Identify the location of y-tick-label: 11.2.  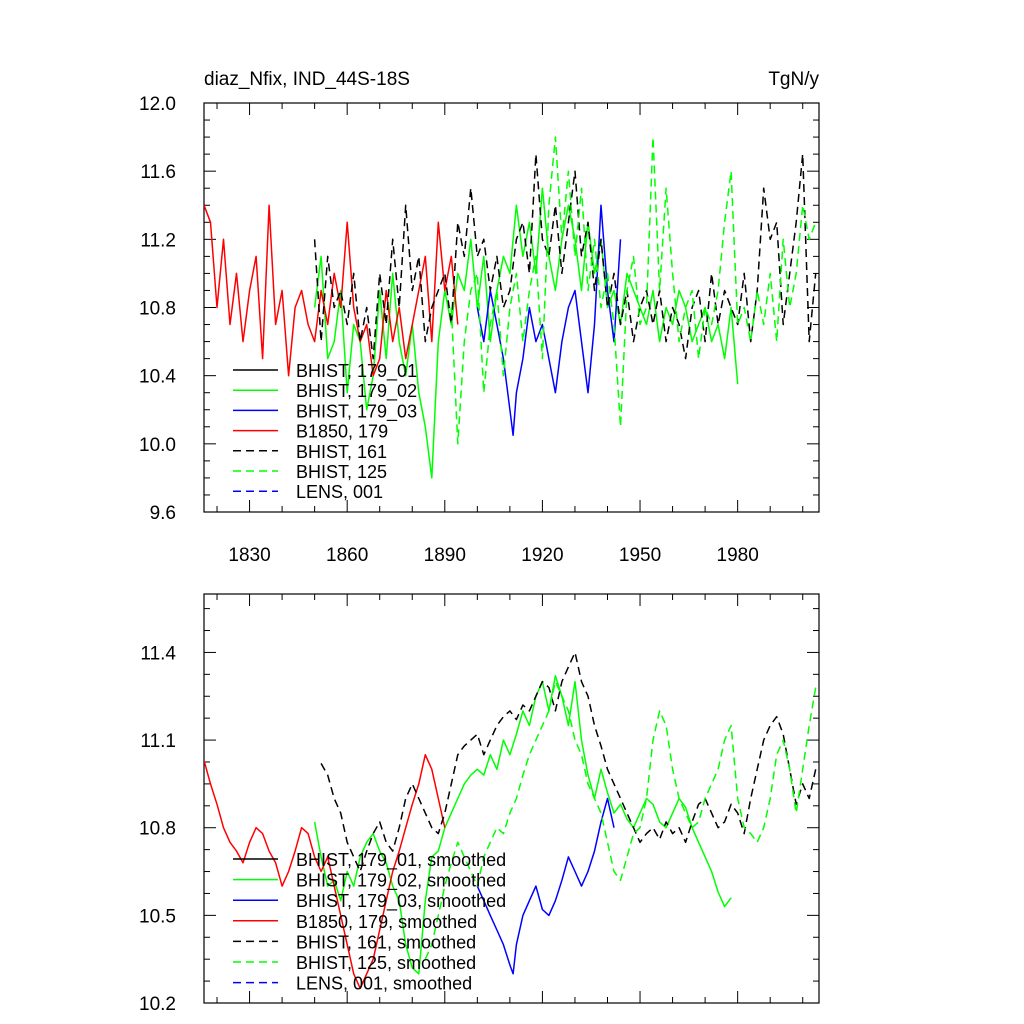
(158, 240).